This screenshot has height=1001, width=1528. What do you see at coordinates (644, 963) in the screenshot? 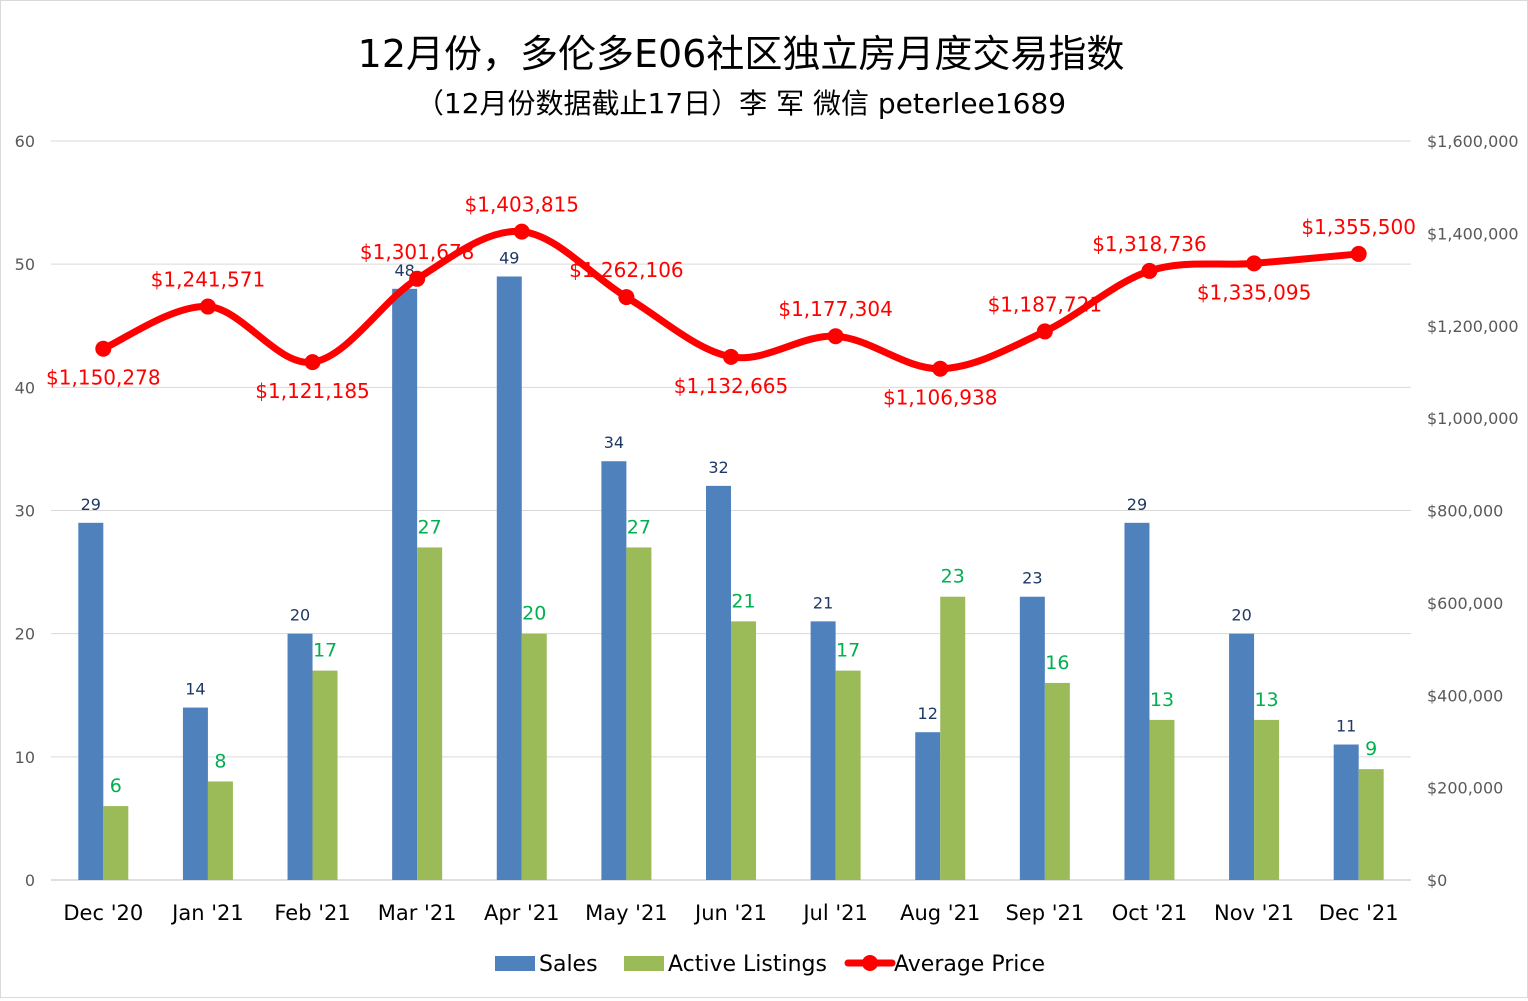
I see `legend-swatch-active-listings` at bounding box center [644, 963].